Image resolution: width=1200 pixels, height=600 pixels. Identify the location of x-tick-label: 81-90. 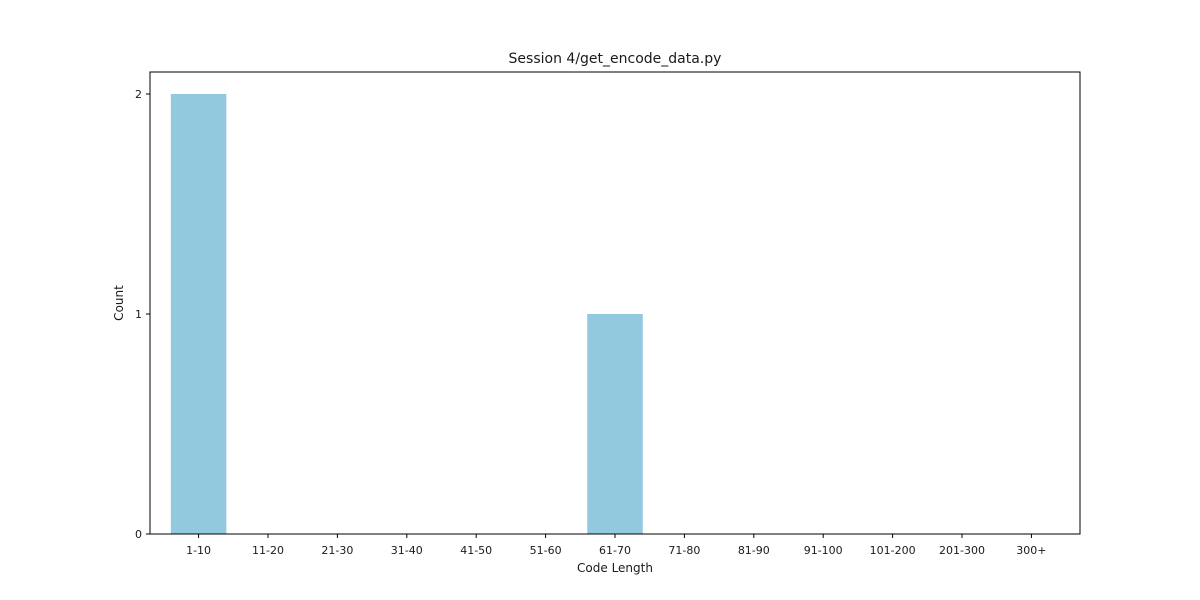
(754, 550).